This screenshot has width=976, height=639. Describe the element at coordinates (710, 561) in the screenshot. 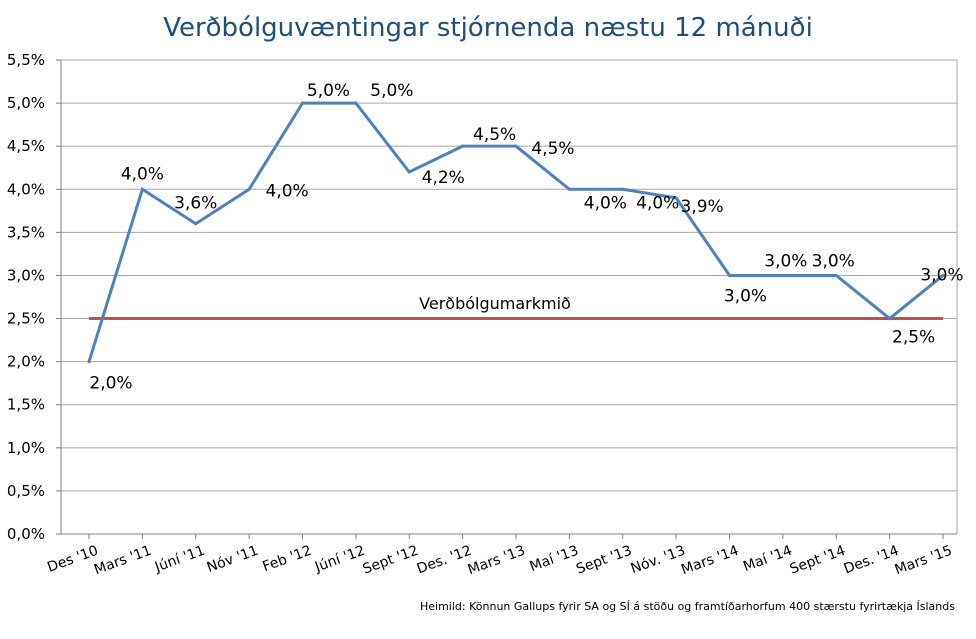

I see `x-tick-label: Mars '14` at that location.